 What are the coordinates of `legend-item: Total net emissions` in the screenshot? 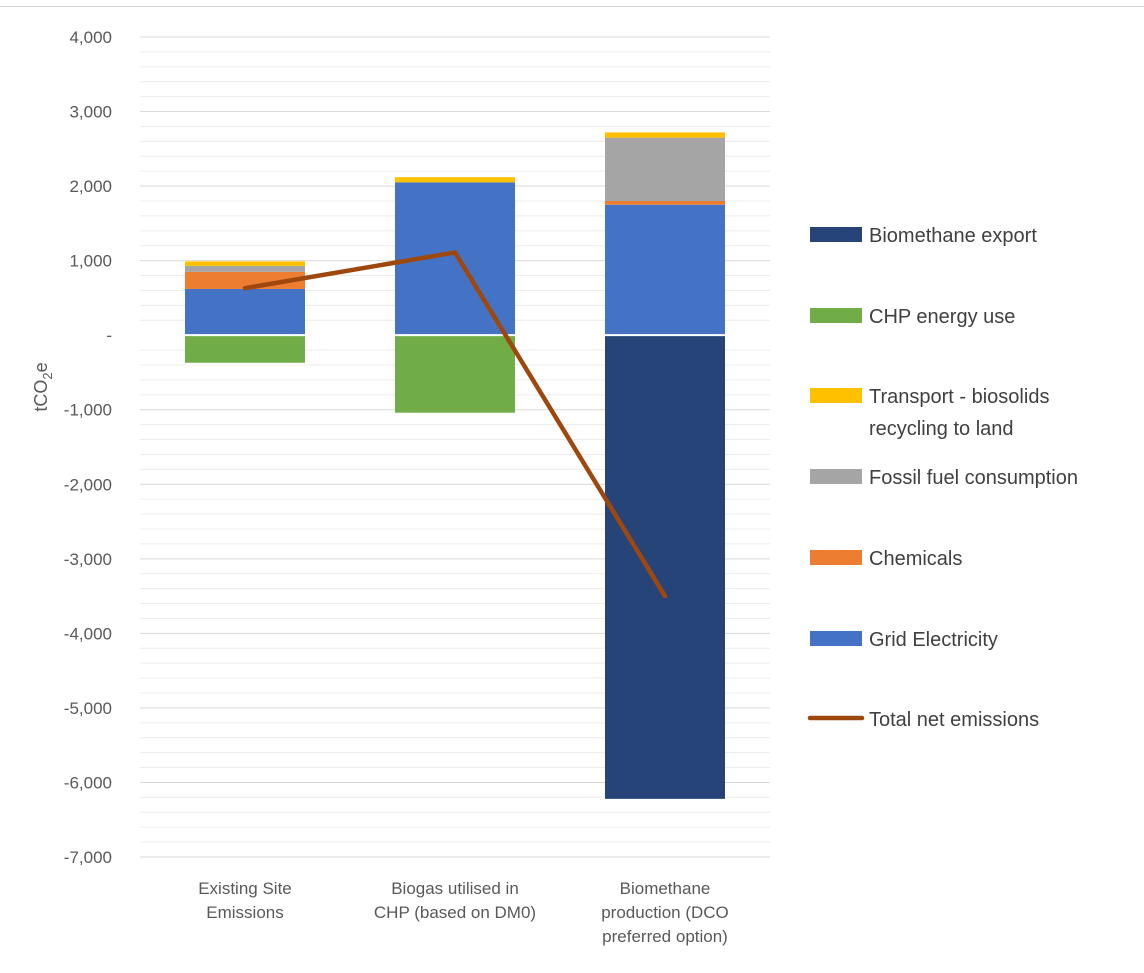 It's located at (923, 720).